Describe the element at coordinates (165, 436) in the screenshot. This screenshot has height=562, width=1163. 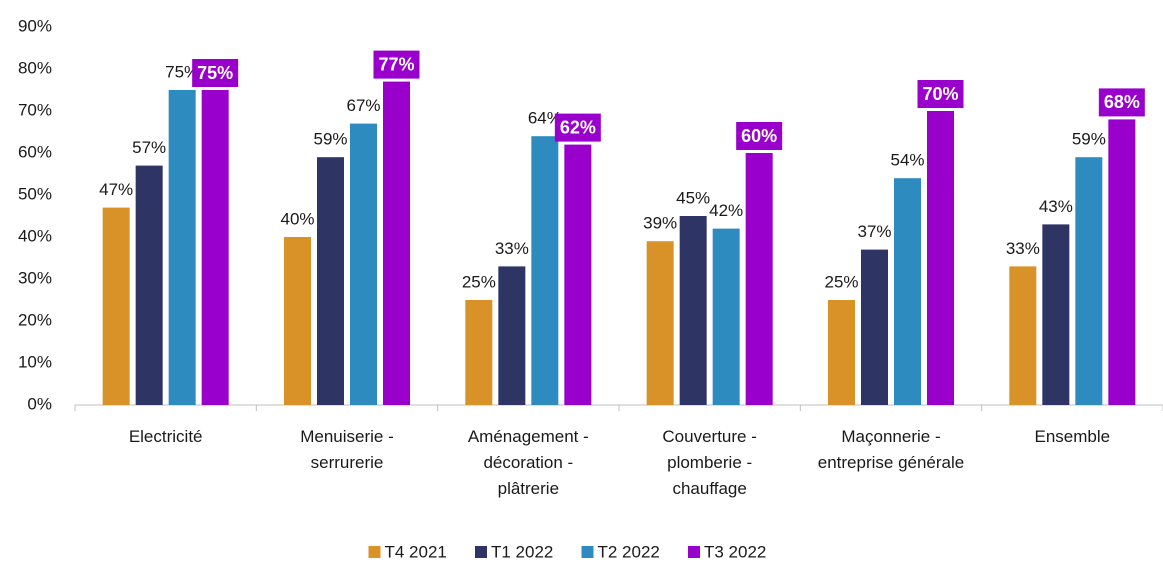
I see `x-tick-label: Electricité` at that location.